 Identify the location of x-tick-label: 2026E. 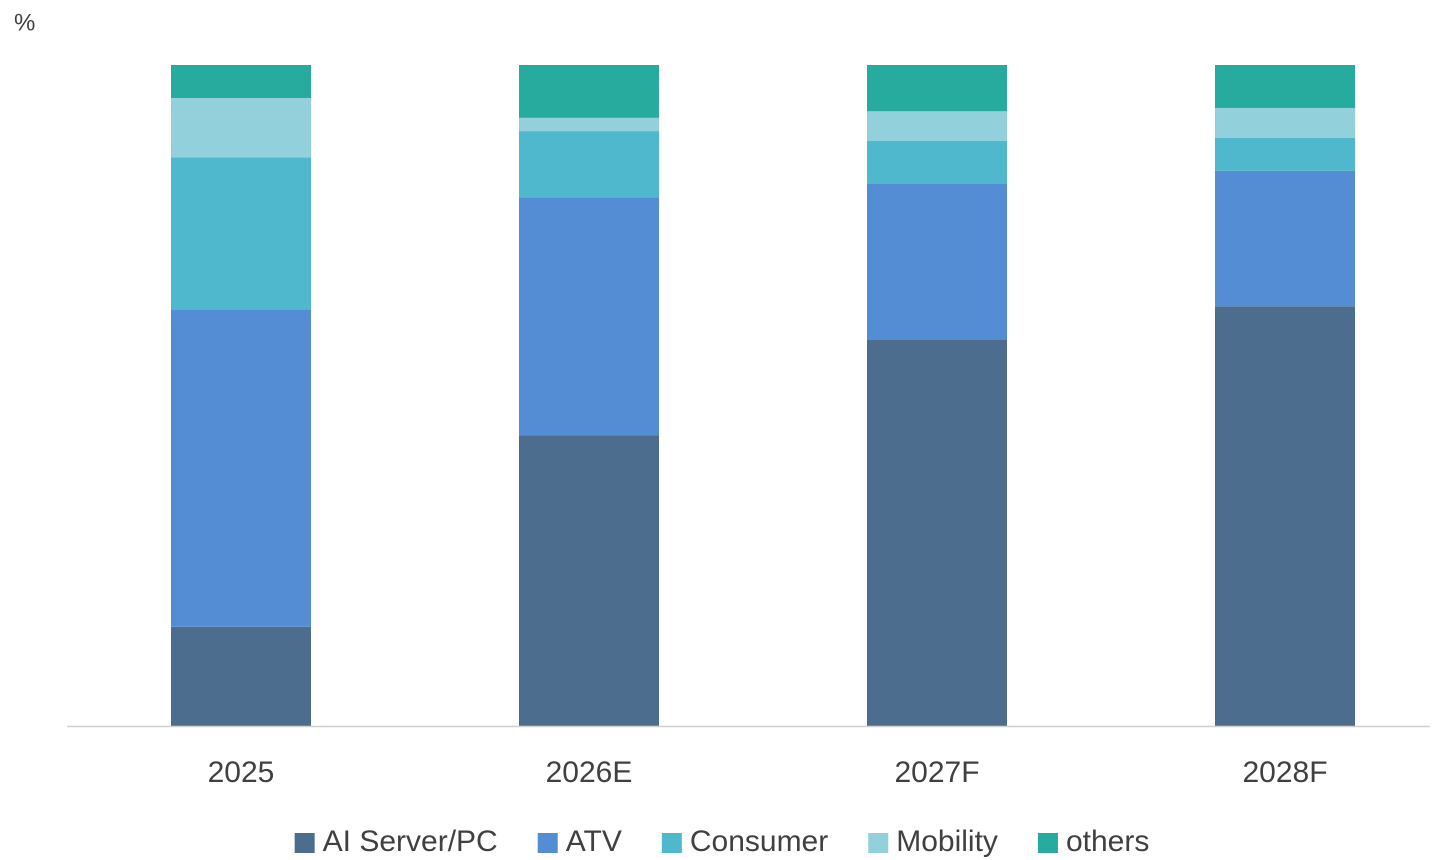
(589, 772).